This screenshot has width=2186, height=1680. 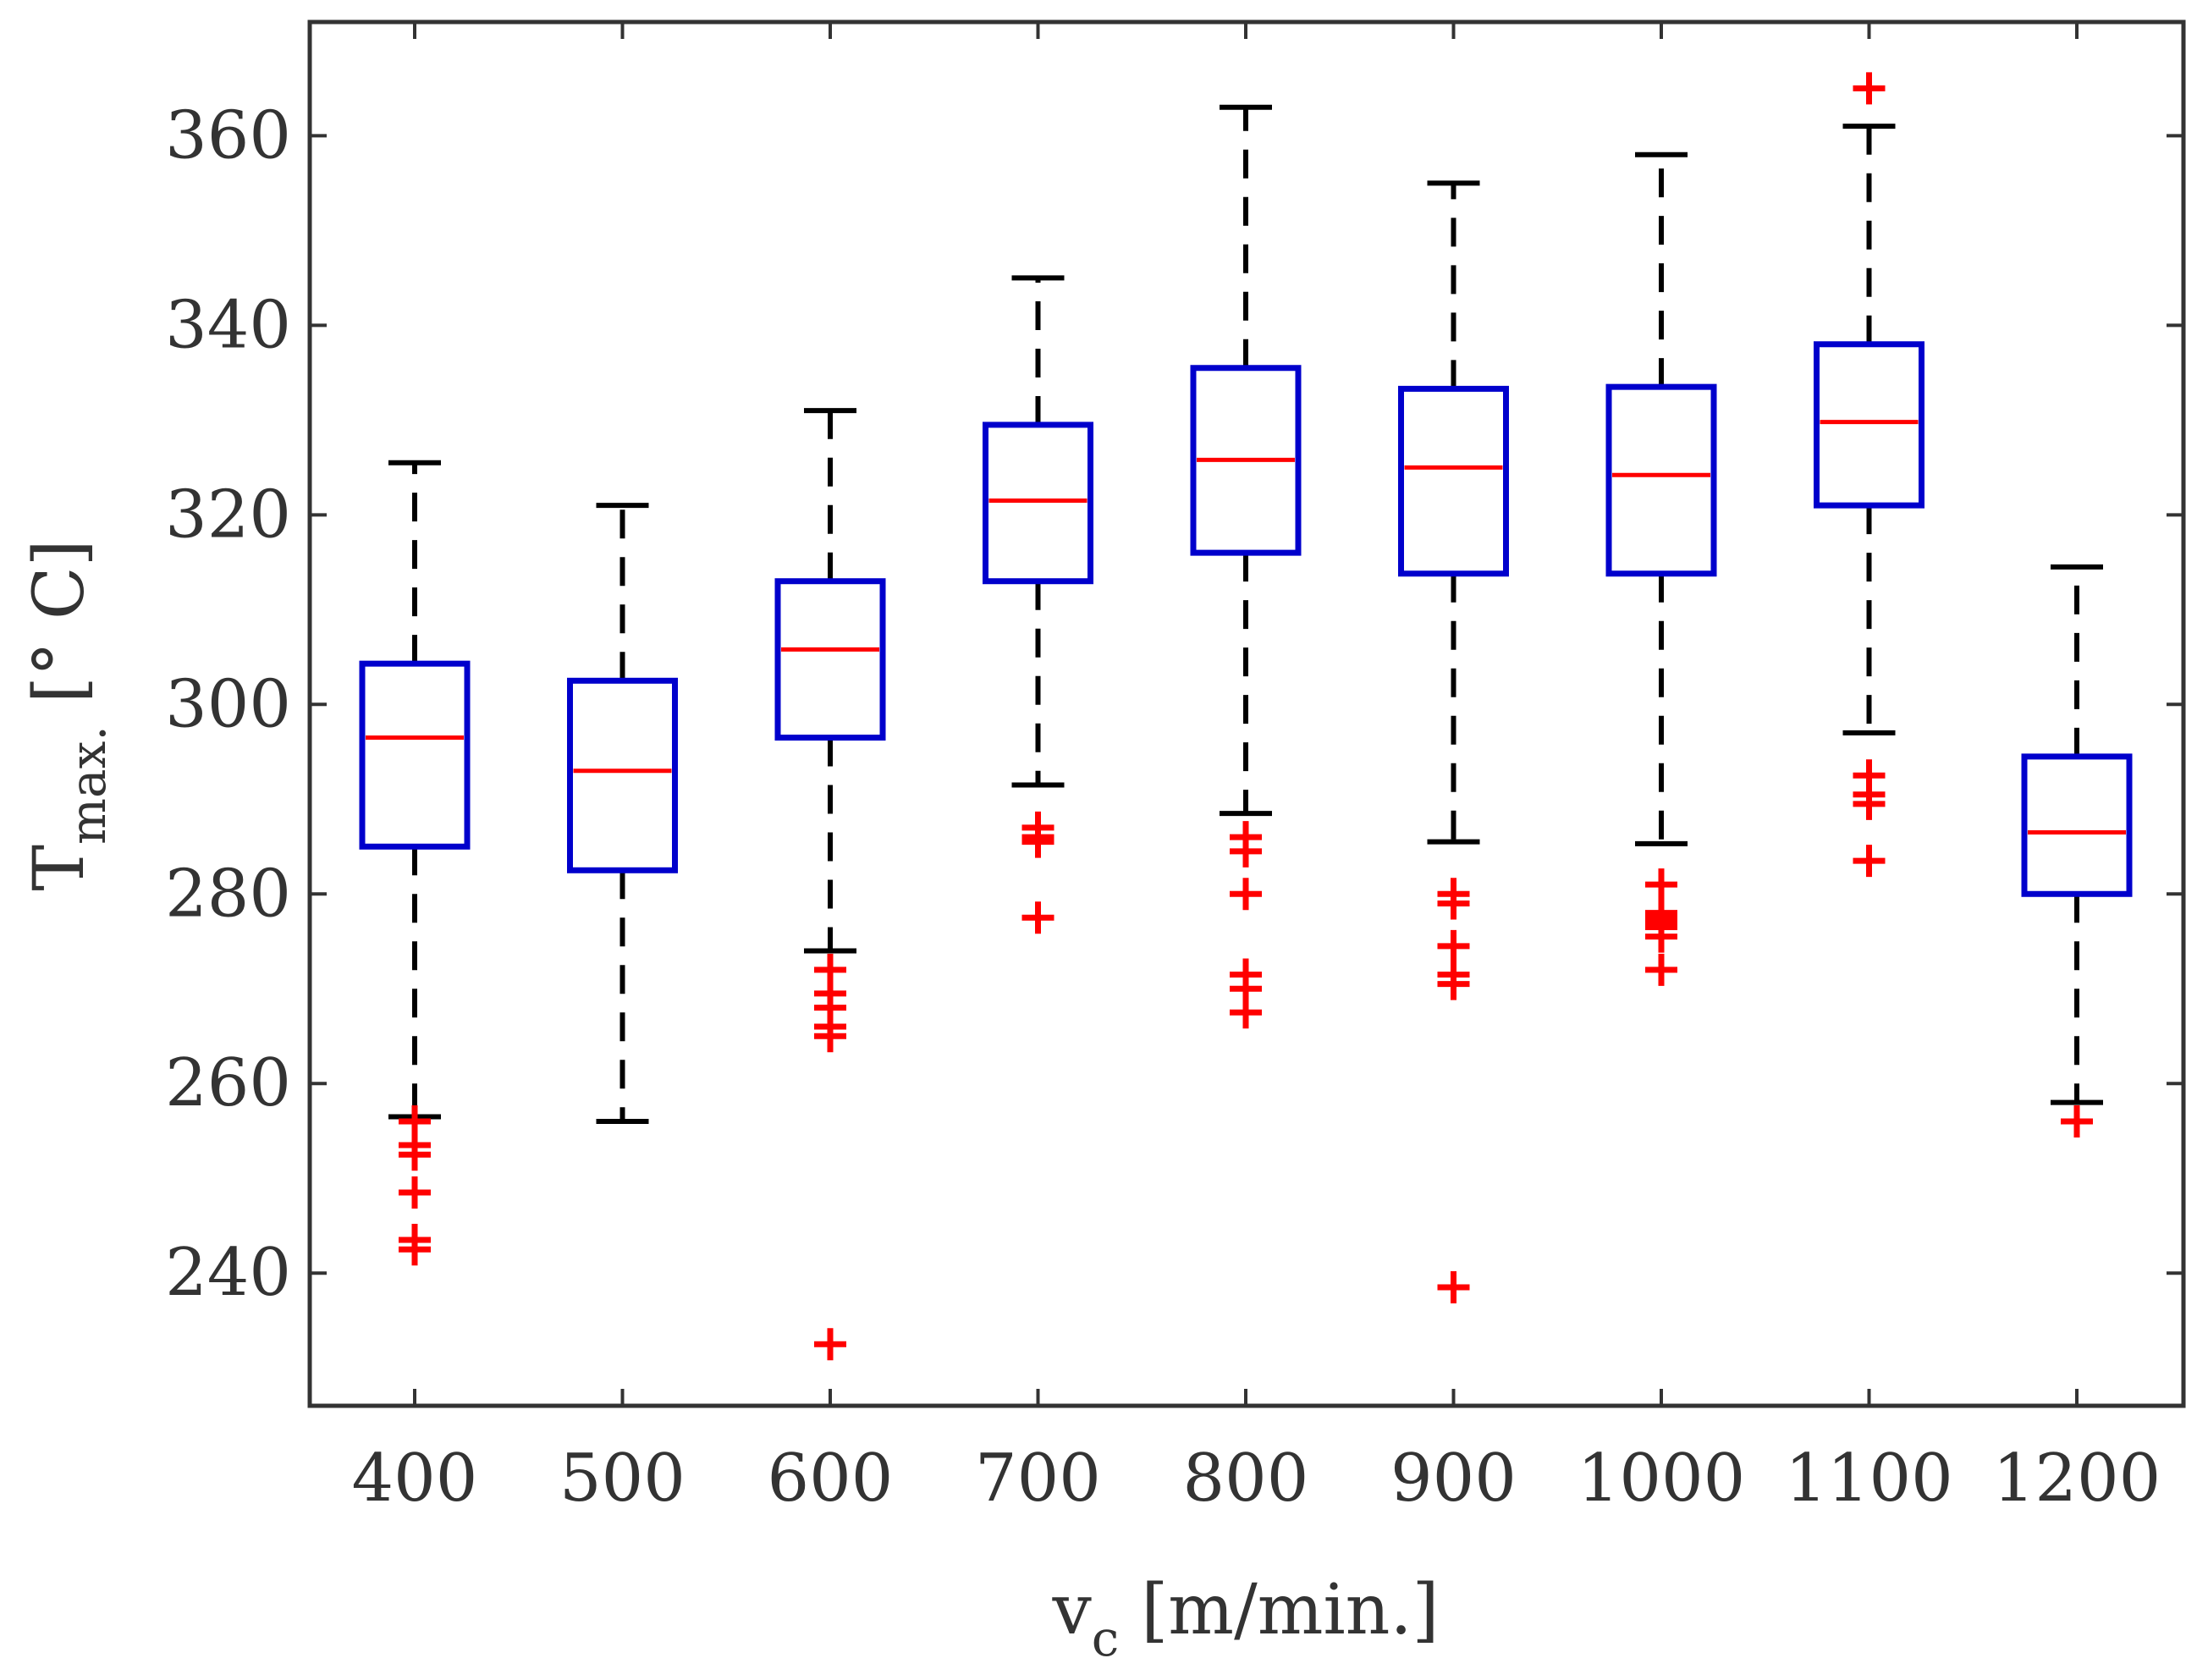 I want to click on y-tick-label: 240, so click(x=228, y=1273).